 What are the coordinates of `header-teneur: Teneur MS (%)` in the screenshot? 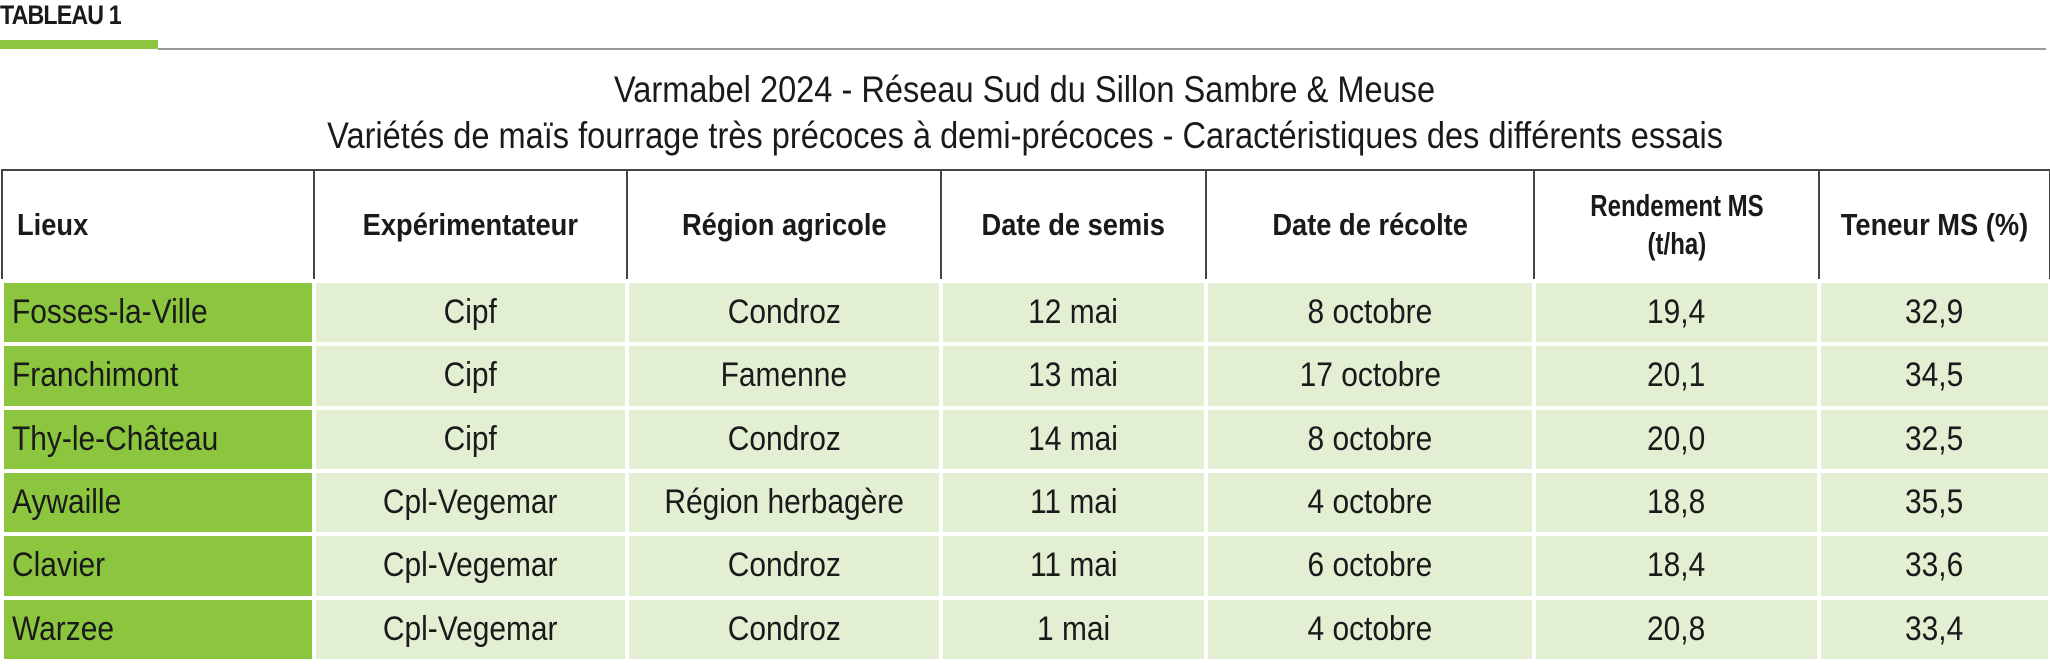 It's located at (1934, 225).